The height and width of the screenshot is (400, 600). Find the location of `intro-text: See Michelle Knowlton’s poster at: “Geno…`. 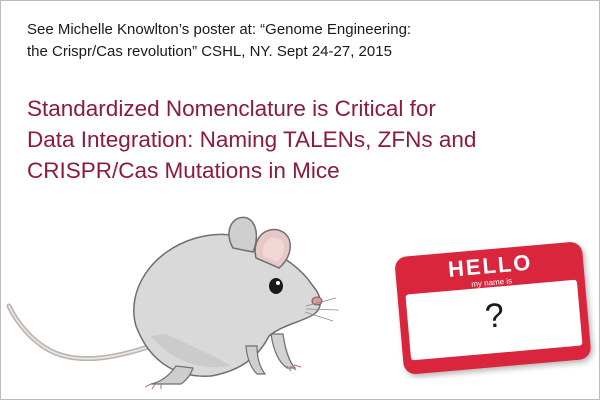

intro-text: See Michelle Knowlton’s poster at: “Geno… is located at coordinates (307, 41).